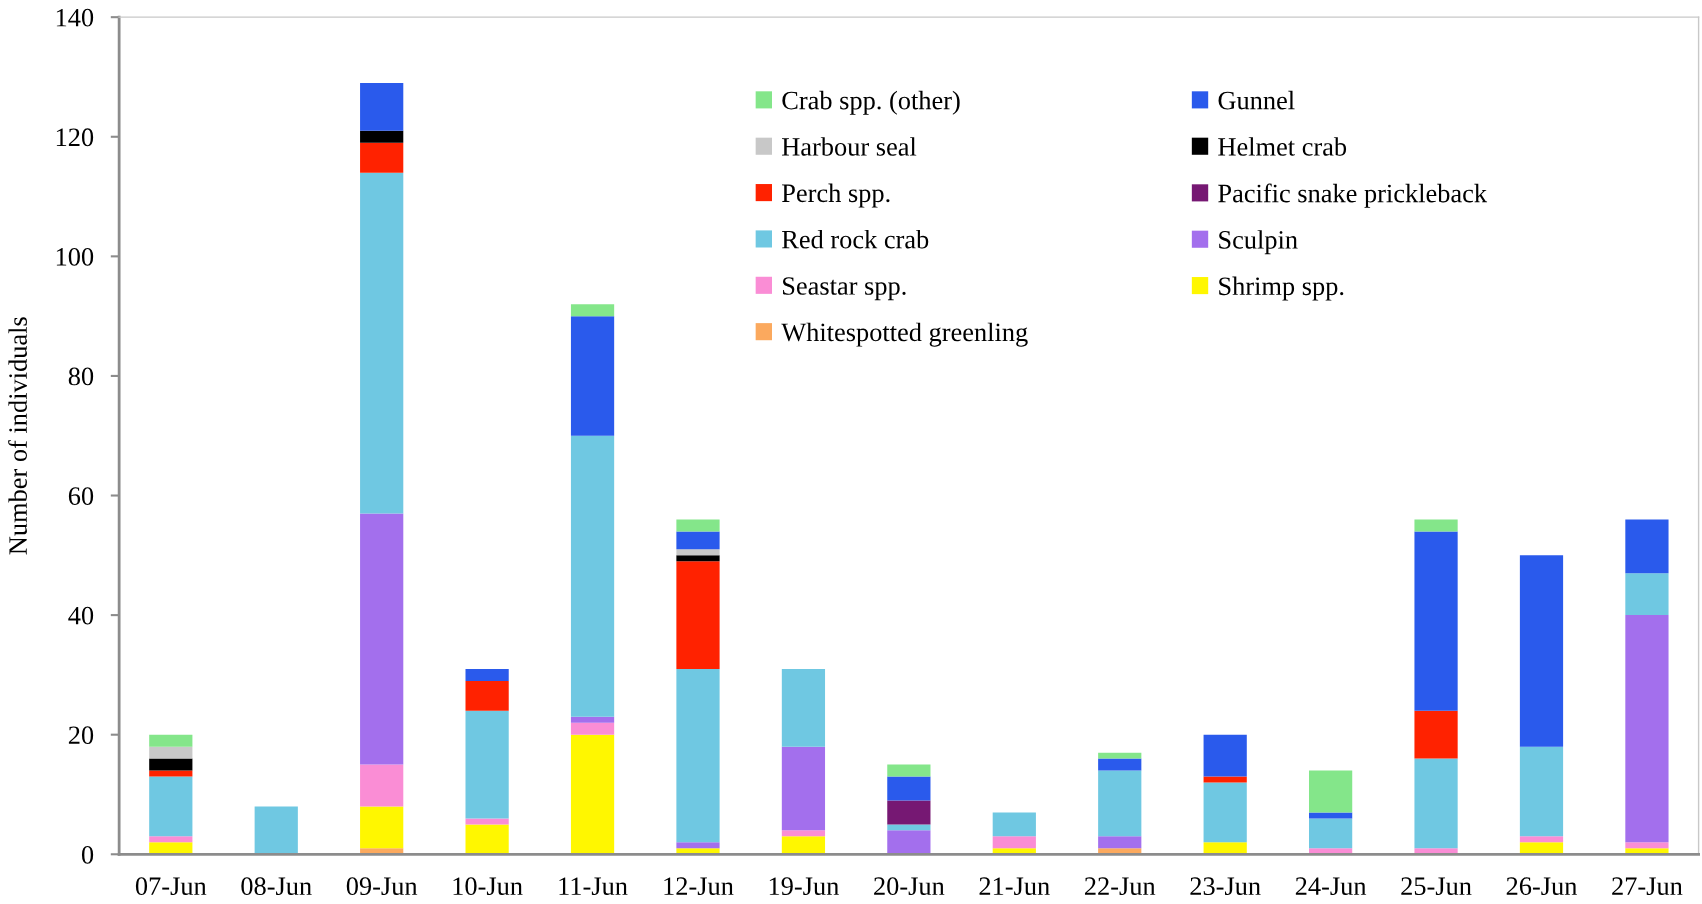  What do you see at coordinates (87, 854) in the screenshot?
I see `y-tick-label: 0` at bounding box center [87, 854].